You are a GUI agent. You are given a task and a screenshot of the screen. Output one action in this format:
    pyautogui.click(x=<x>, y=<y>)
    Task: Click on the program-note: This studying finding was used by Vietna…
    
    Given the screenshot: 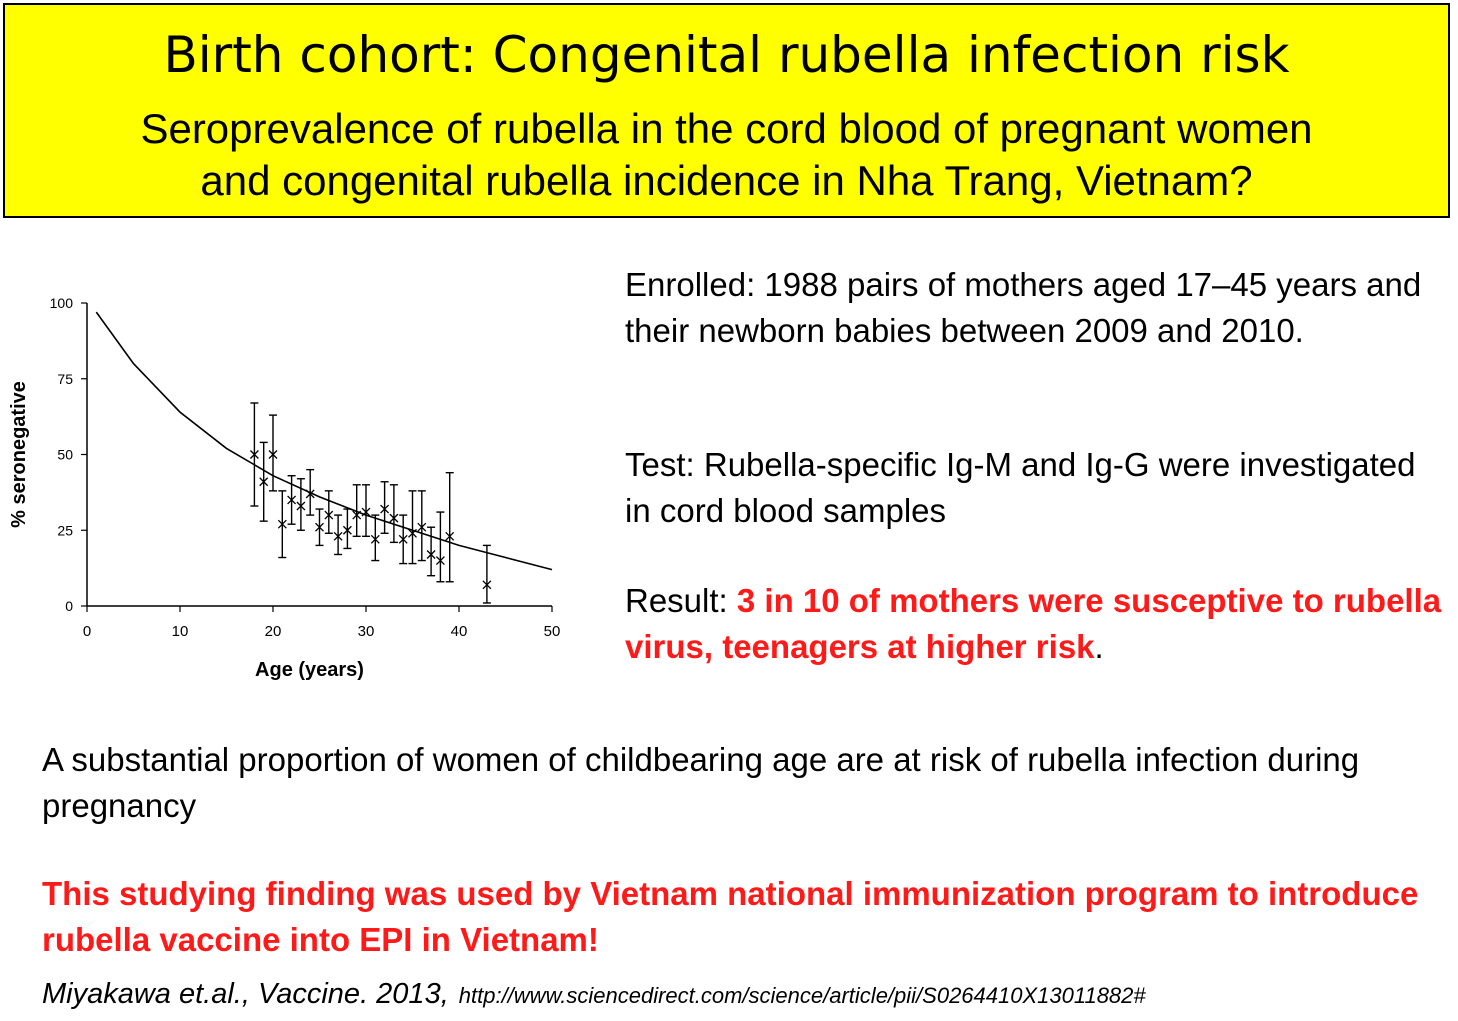 What is the action you would take?
    pyautogui.click(x=730, y=916)
    